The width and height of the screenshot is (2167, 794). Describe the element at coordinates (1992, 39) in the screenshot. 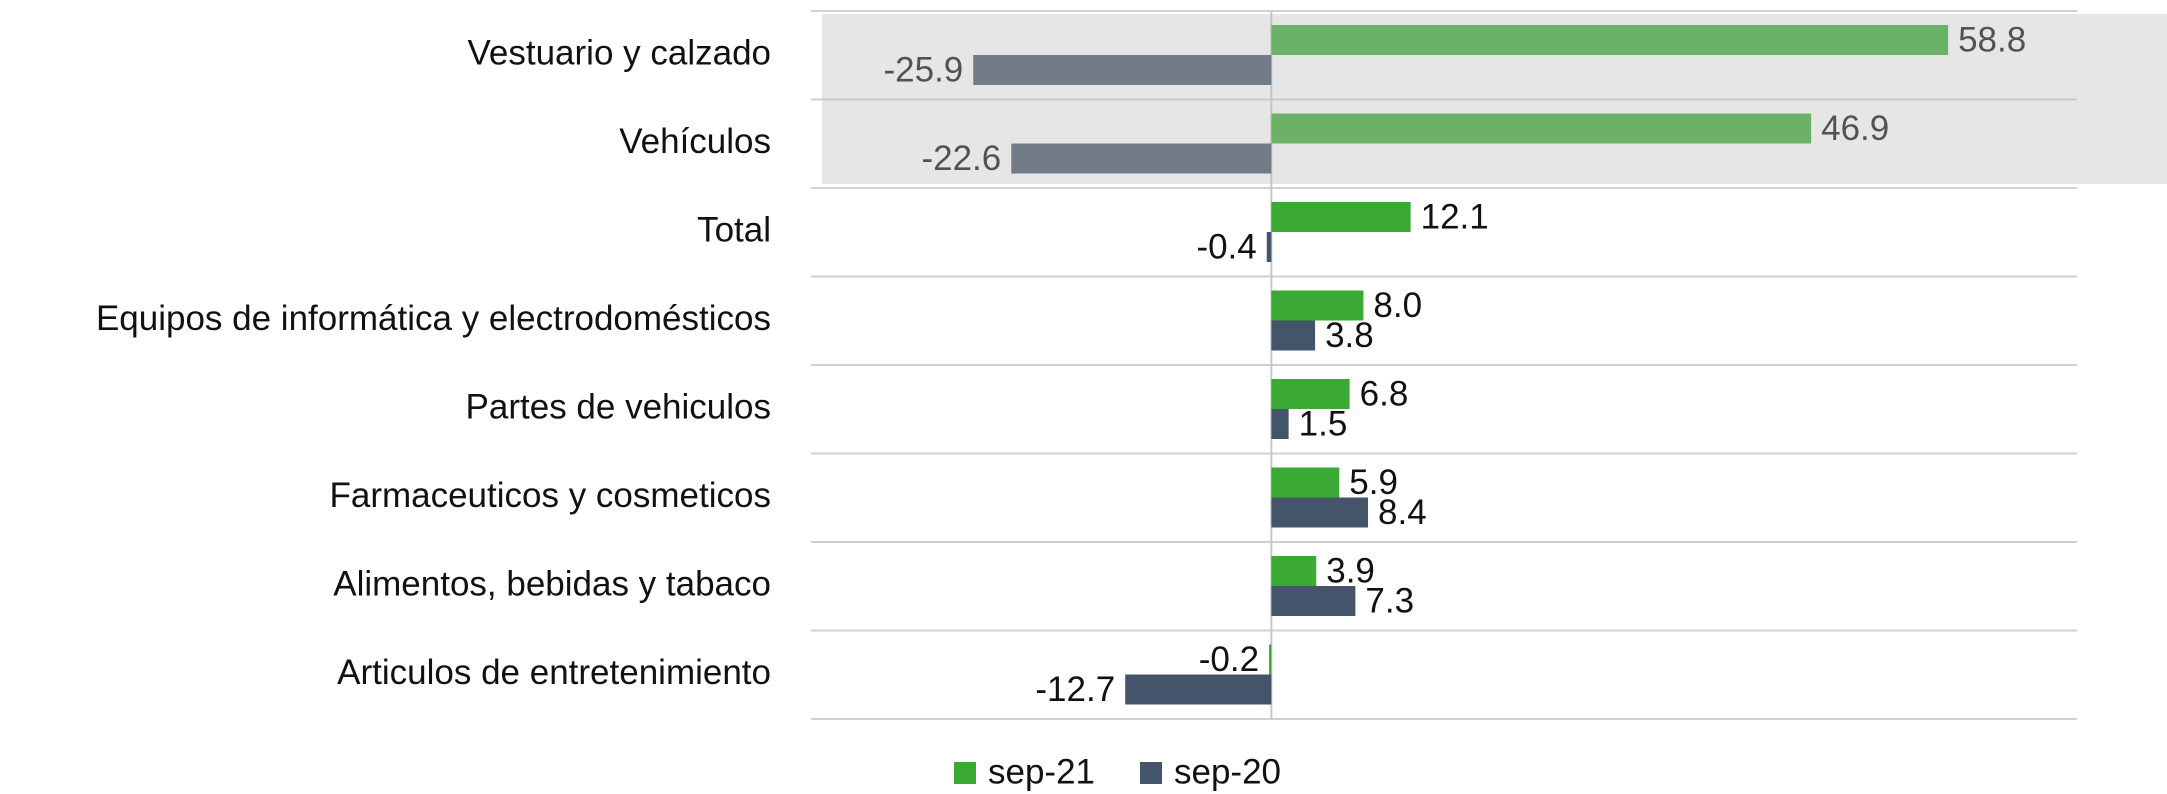

I see `data-label: 58.8` at that location.